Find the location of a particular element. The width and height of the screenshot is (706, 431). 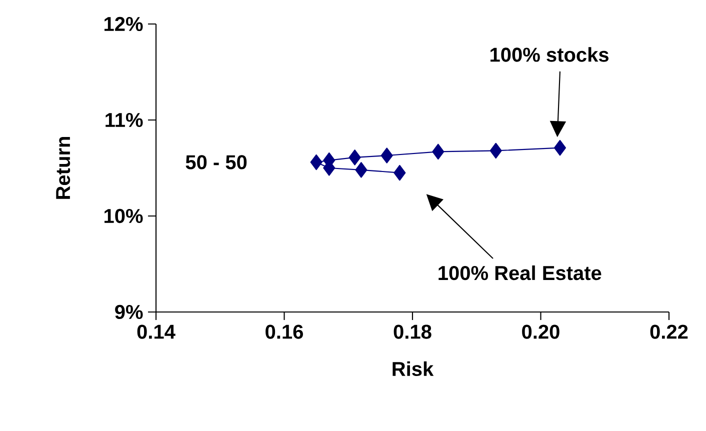

x-tick-label: 0.14 is located at coordinates (156, 331).